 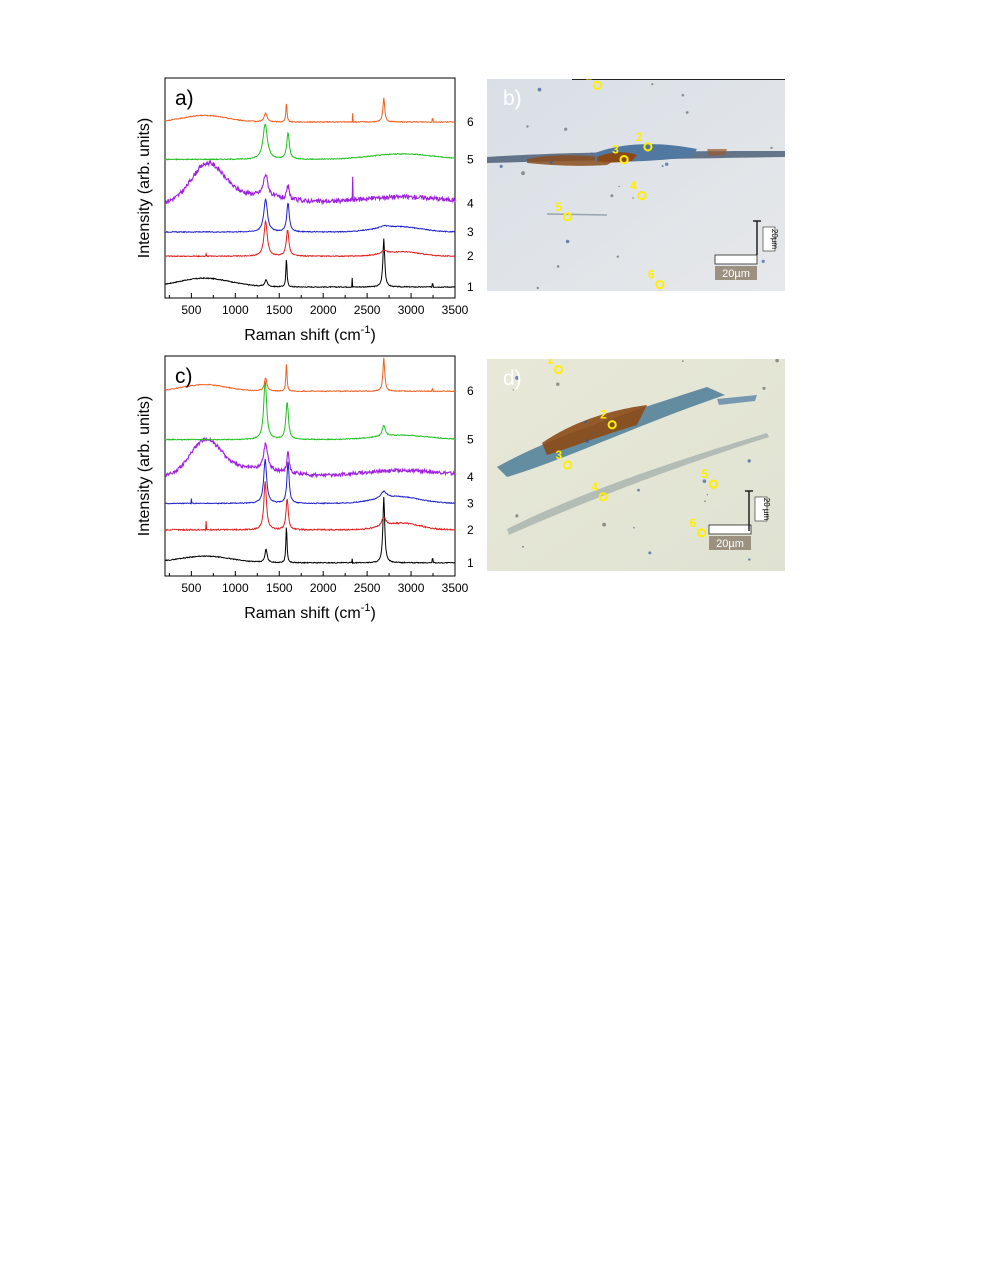 What do you see at coordinates (184, 98) in the screenshot?
I see `panel-label: a)` at bounding box center [184, 98].